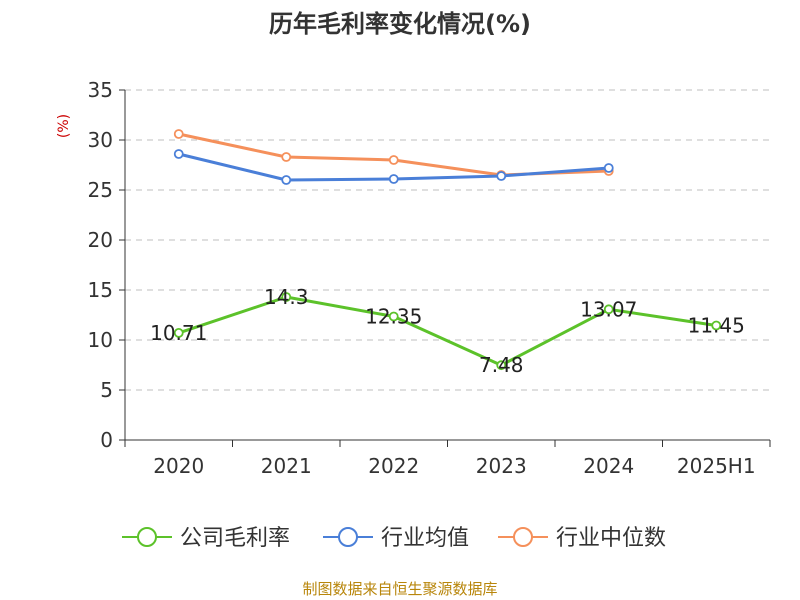  Describe the element at coordinates (400, 24) in the screenshot. I see `chart-title: 历年毛利率变化情况(%)` at that location.